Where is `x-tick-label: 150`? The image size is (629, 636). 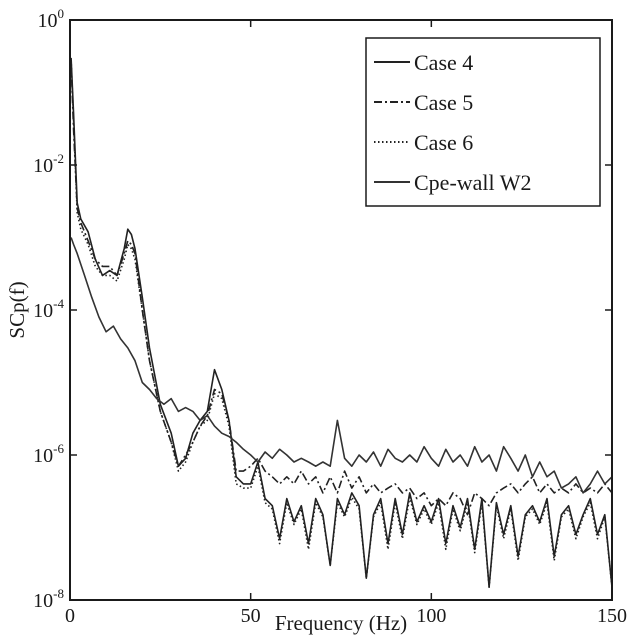 x-tick-label: 150 is located at coordinates (612, 616).